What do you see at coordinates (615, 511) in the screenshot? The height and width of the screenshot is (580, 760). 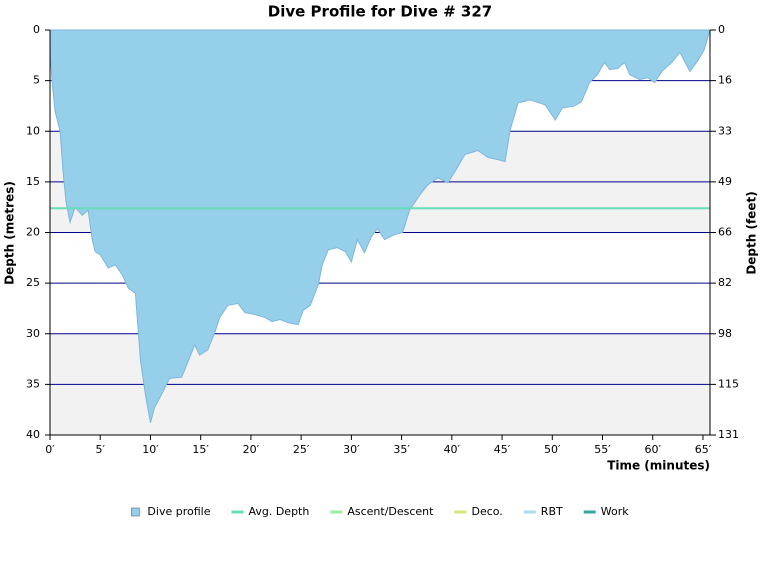 I see `legend-label: Work` at bounding box center [615, 511].